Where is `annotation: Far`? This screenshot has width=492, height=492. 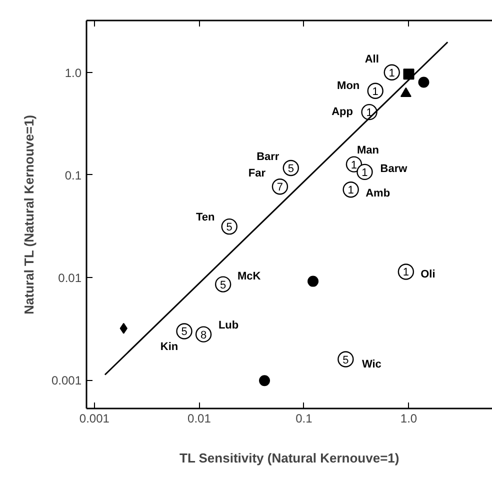 annotation: Far is located at coordinates (257, 174).